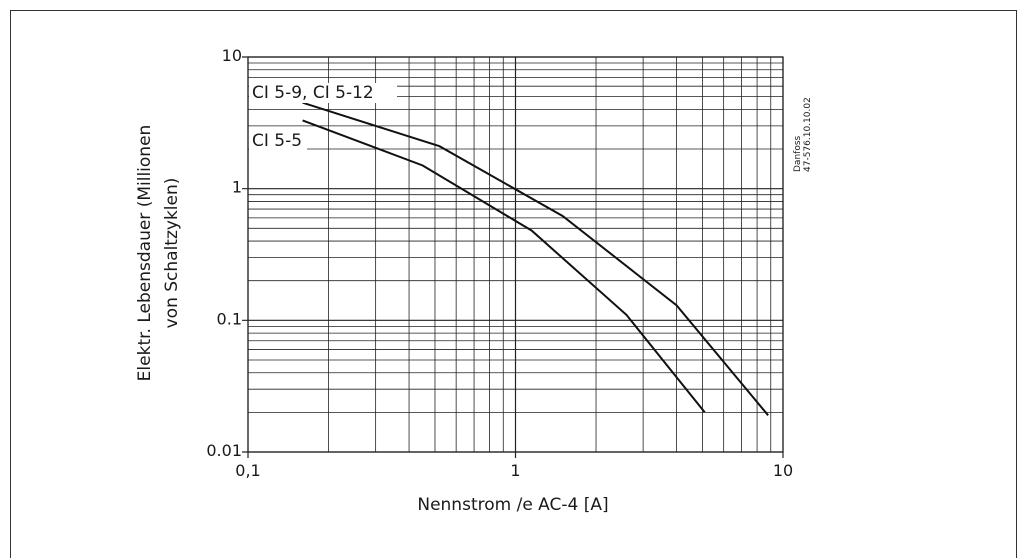 Image resolution: width=1029 pixels, height=558 pixels. What do you see at coordinates (172, 253) in the screenshot?
I see `y-axis-title-line-2: von Schaltzyklen)` at bounding box center [172, 253].